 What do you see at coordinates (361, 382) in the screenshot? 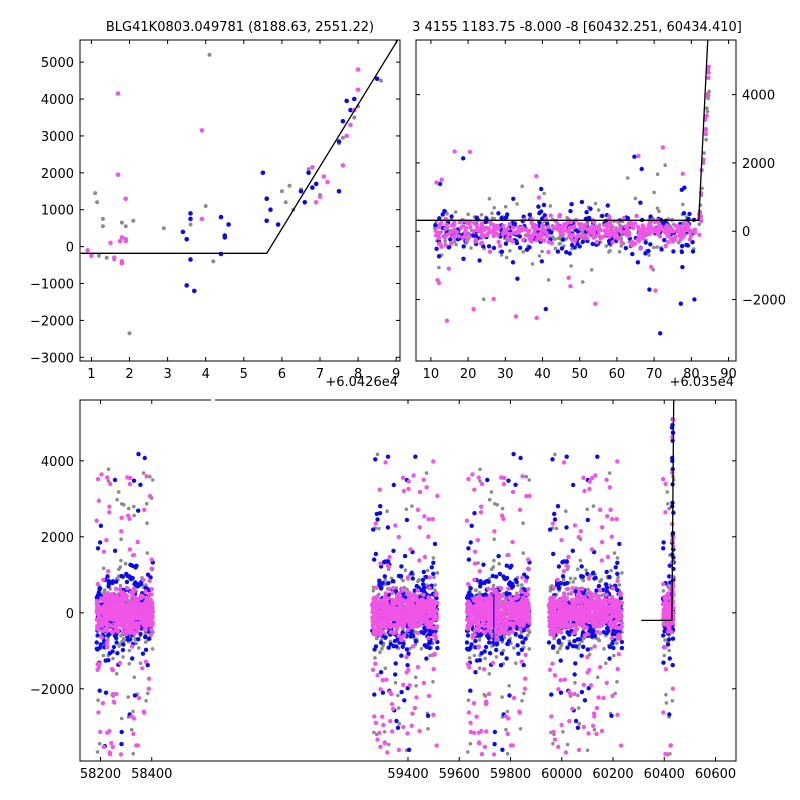
I see `top-left-offset-label: +6.0426e4` at bounding box center [361, 382].